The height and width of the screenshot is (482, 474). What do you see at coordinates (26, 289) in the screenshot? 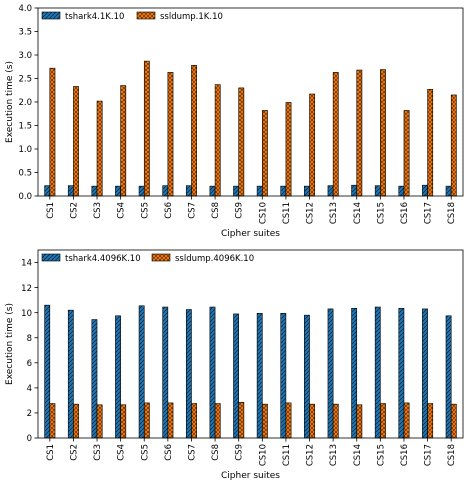
I see `y-tick-label: 12` at bounding box center [26, 289].